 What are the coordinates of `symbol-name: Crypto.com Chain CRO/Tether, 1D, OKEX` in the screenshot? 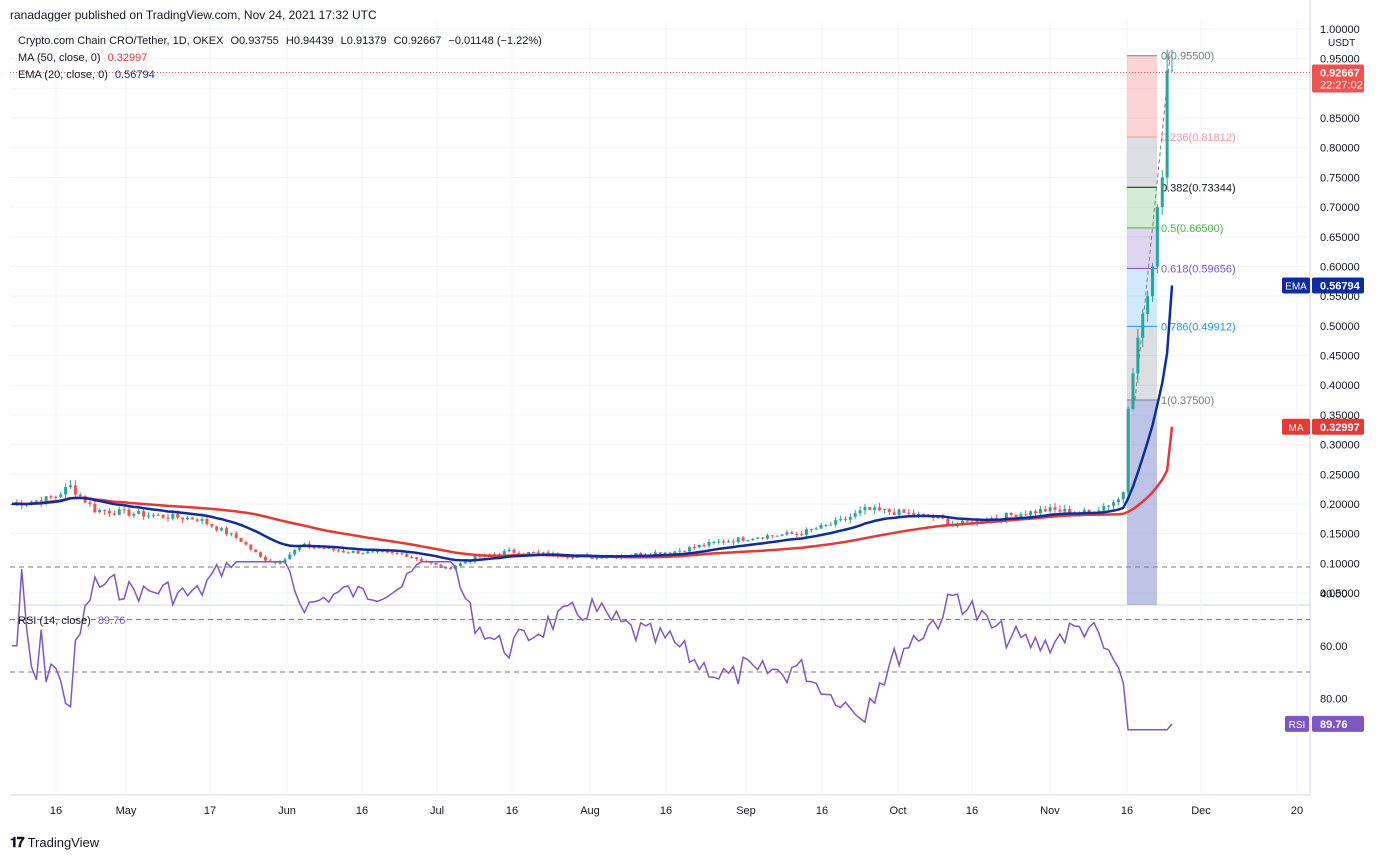 It's located at (121, 41).